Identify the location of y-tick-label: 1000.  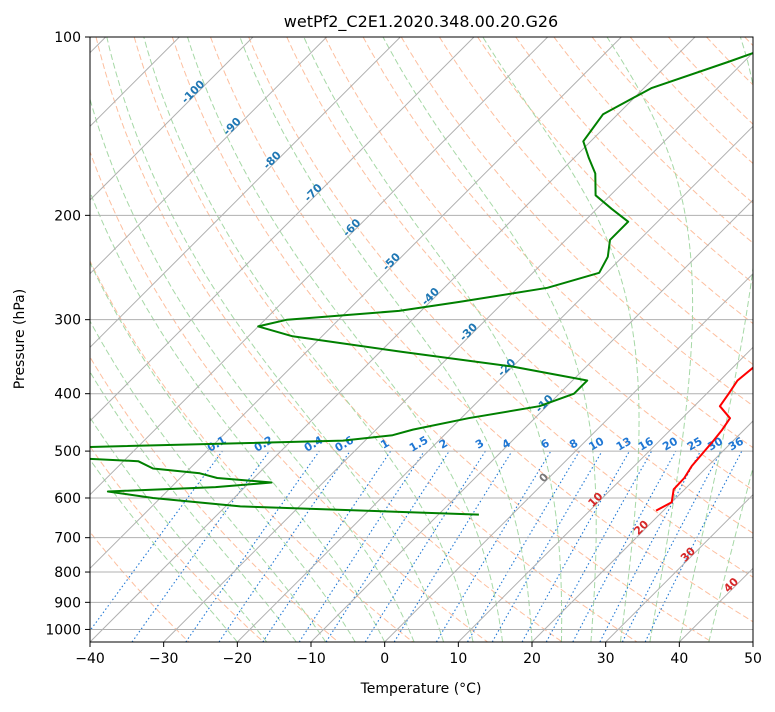
(63, 630).